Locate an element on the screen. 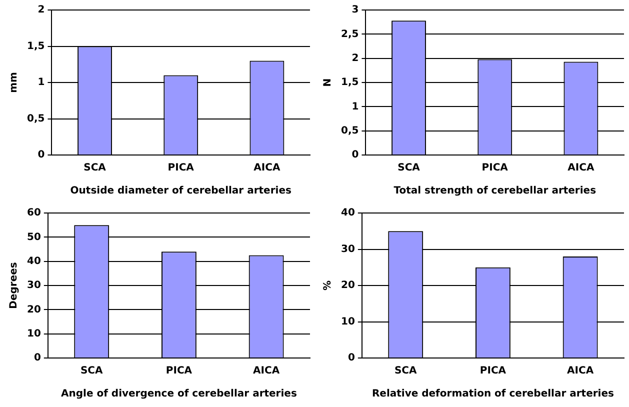  x-axis-title: Angle of divergence of cerebellar arteries is located at coordinates (179, 394).